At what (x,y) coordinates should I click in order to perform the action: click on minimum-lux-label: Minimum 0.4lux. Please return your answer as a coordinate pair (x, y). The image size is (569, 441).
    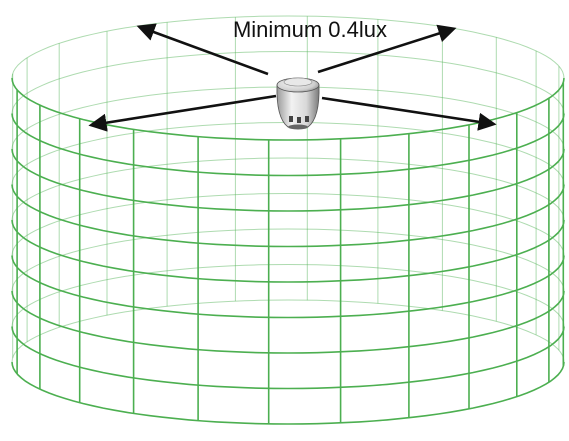
    Looking at the image, I should click on (310, 29).